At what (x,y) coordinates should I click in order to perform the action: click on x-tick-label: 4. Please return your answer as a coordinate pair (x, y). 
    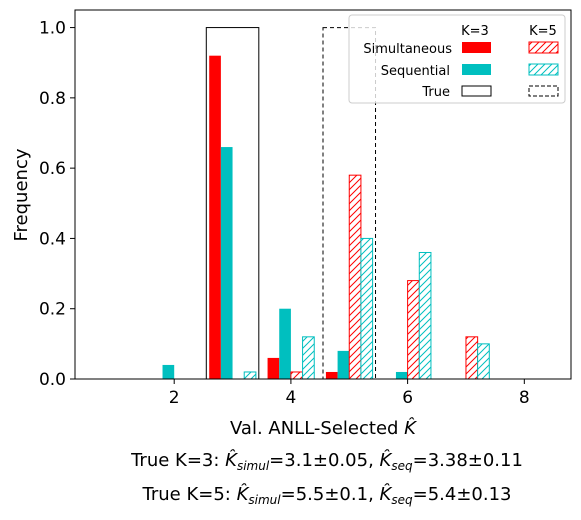
    Looking at the image, I should click on (290, 398).